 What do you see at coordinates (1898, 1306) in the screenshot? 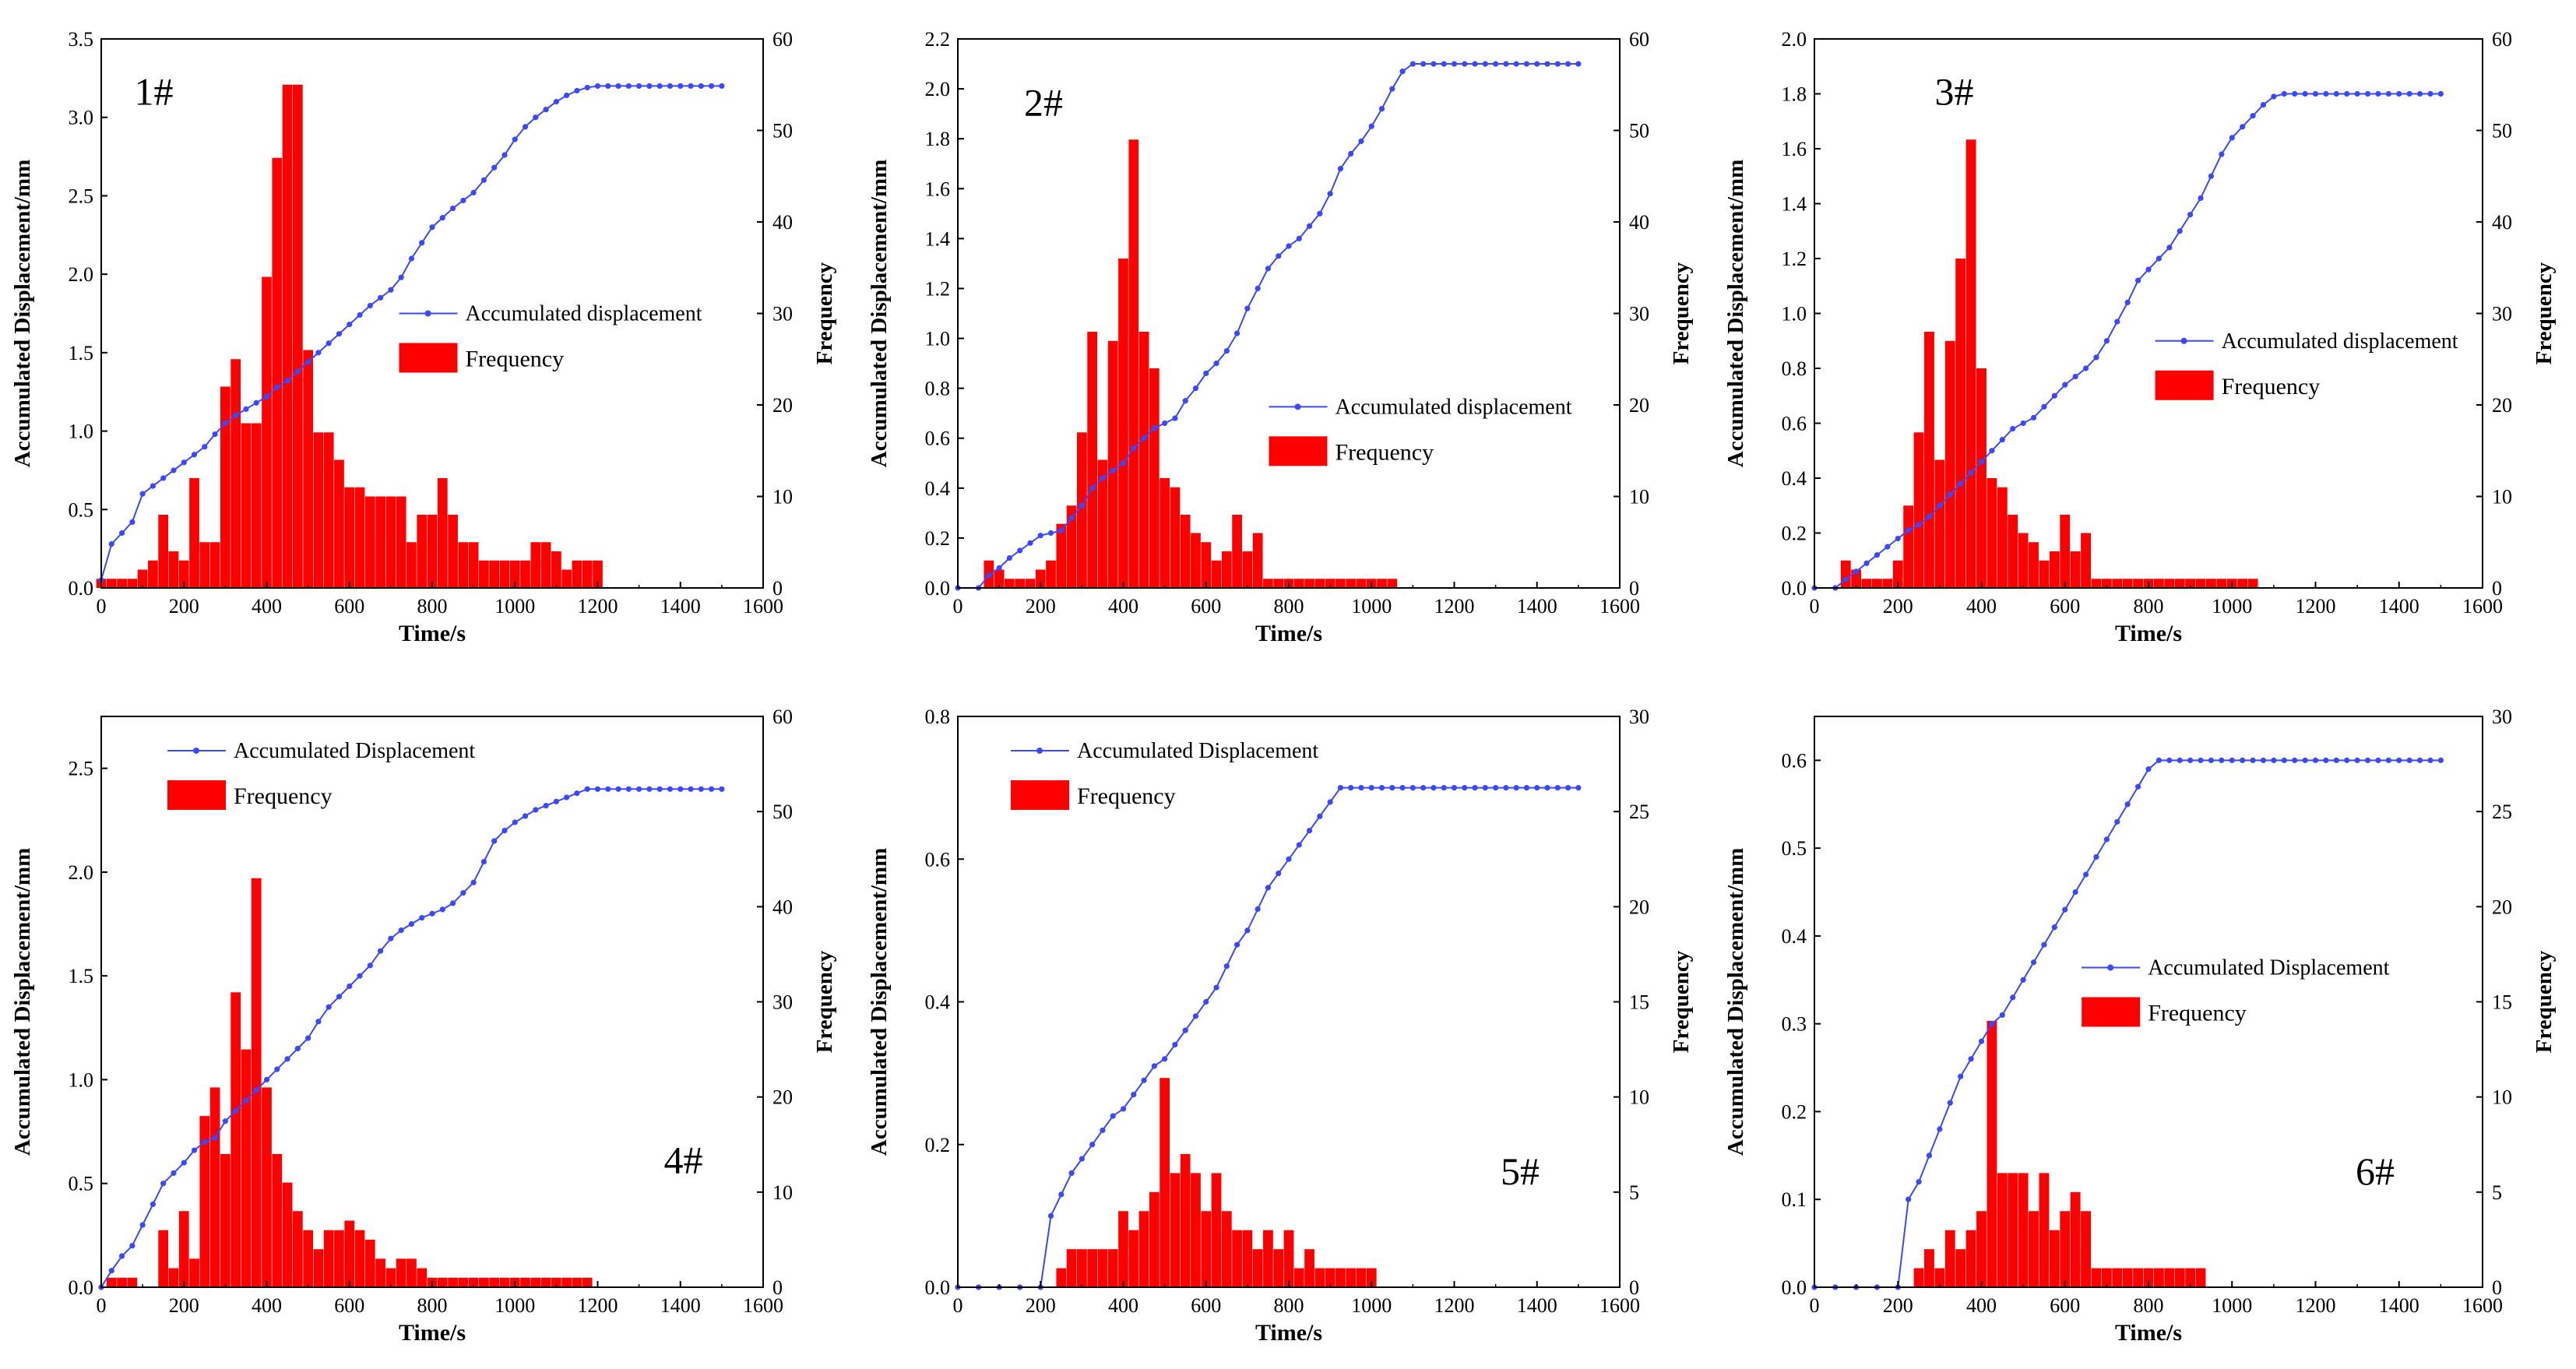
I see `x-tick-label: 200` at bounding box center [1898, 1306].